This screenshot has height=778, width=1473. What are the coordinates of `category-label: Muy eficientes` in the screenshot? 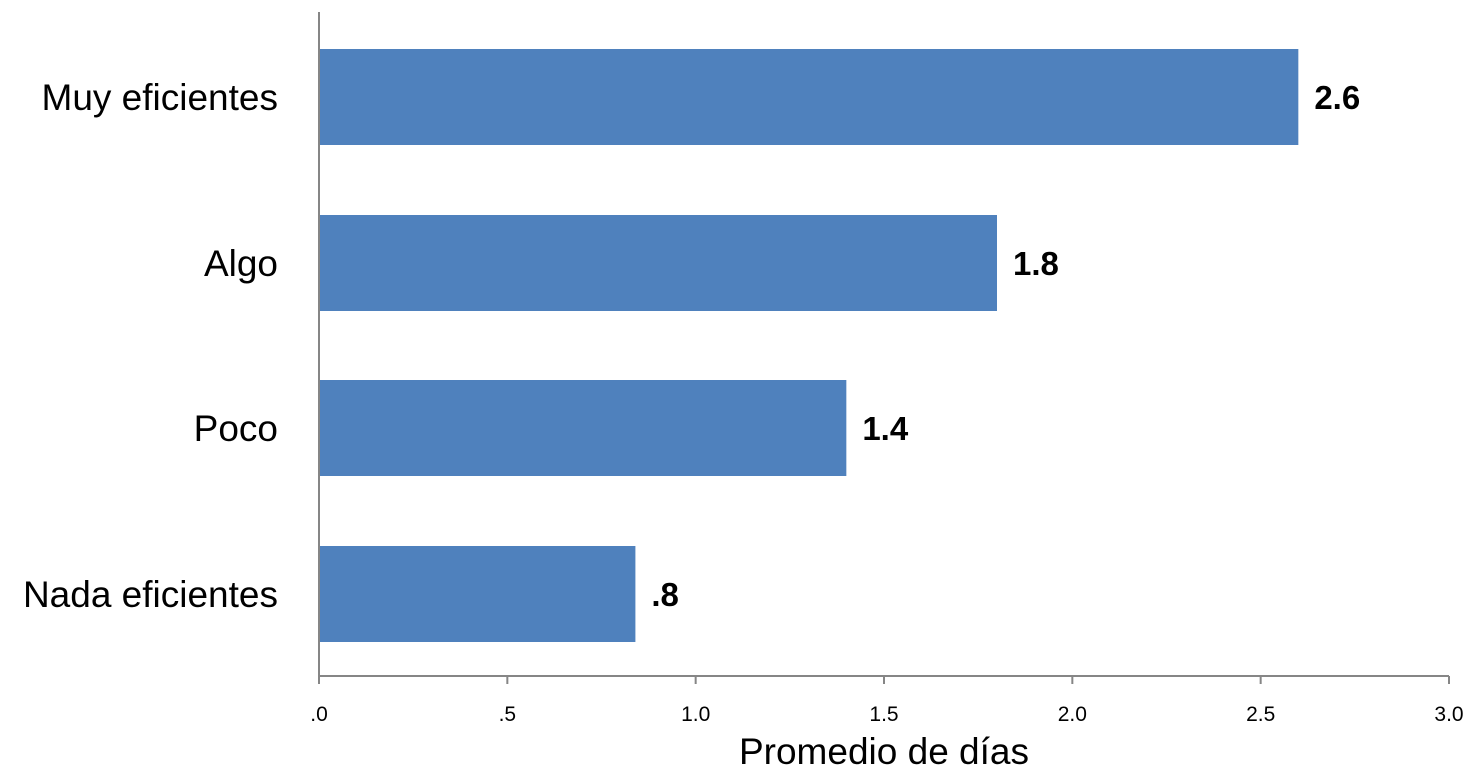 It's located at (160, 97).